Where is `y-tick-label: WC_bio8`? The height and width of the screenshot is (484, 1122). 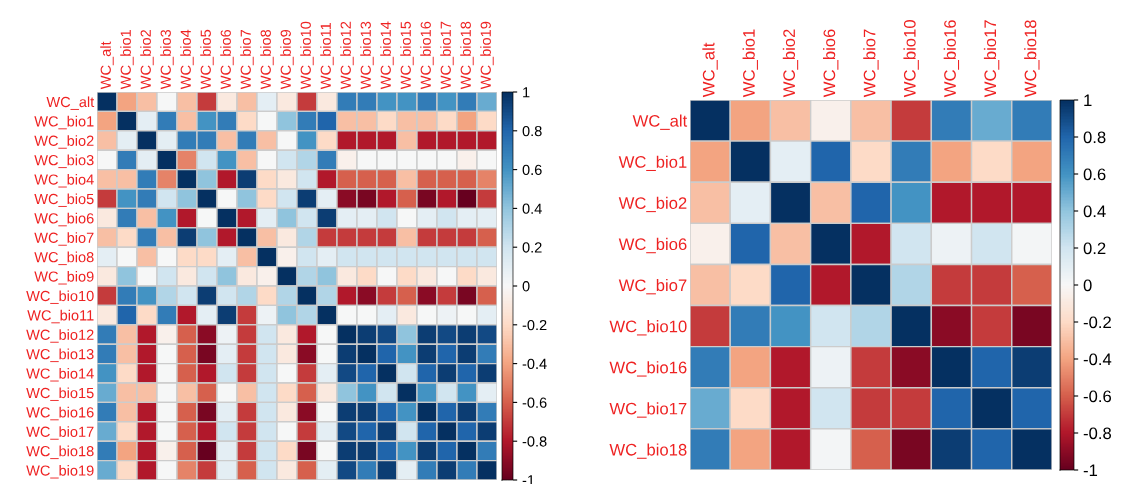
y-tick-label: WC_bio8 is located at coordinates (64, 258).